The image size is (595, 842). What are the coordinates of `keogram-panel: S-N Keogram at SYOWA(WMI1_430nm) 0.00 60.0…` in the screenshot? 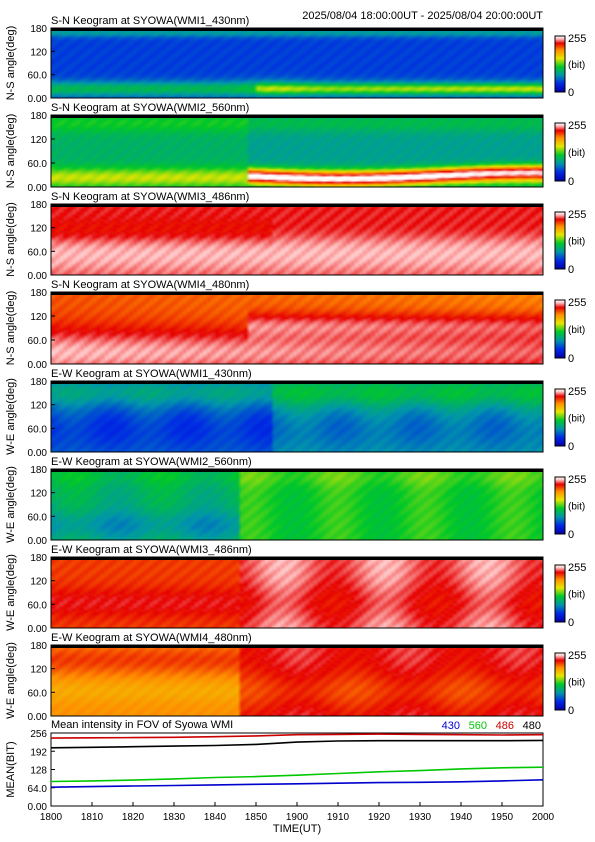 It's located at (295, 60).